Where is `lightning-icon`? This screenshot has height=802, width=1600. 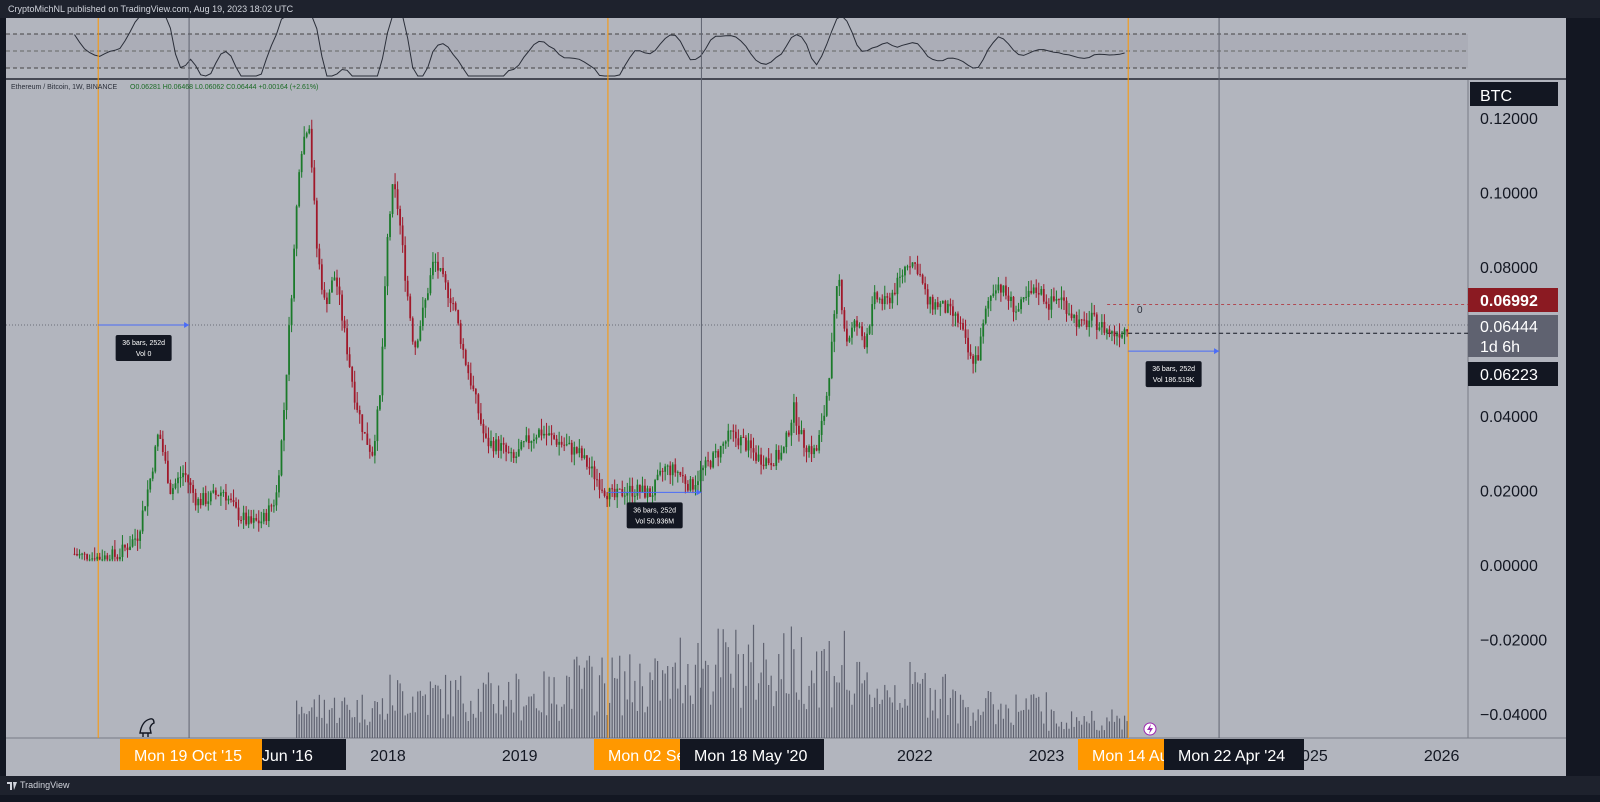 lightning-icon is located at coordinates (1150, 729).